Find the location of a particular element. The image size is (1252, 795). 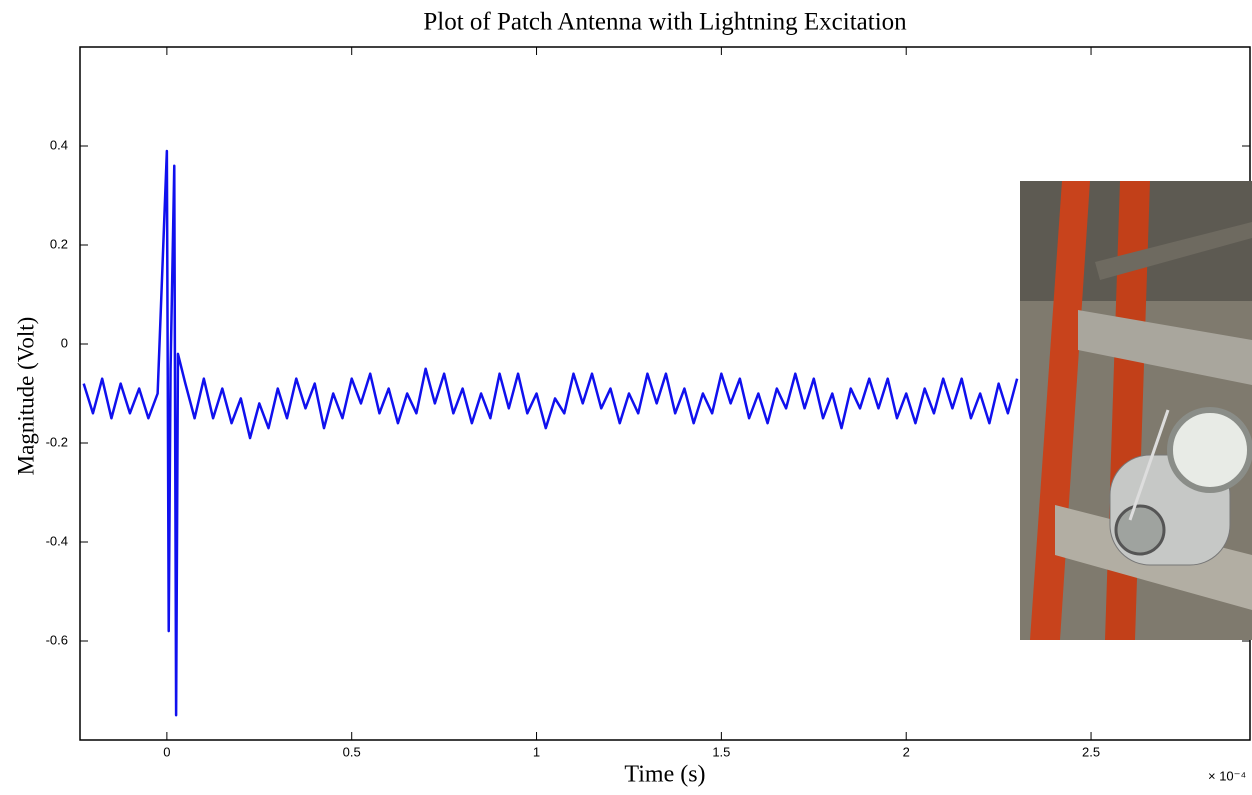

x-tick-label: 0 is located at coordinates (166, 751).